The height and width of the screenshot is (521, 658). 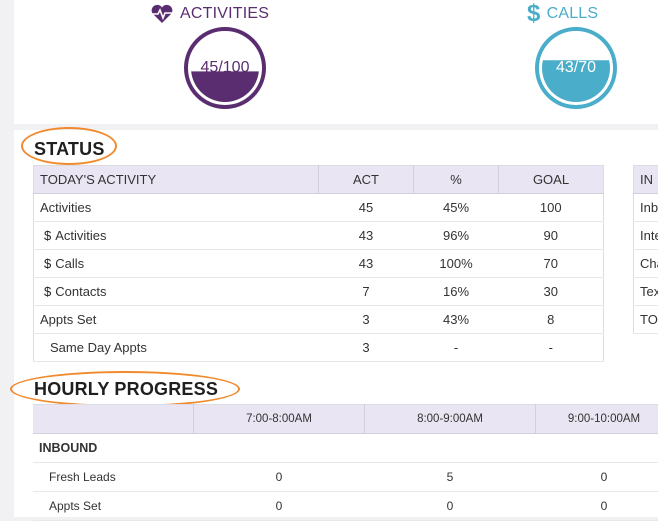 I want to click on col-percent: %, so click(x=456, y=180).